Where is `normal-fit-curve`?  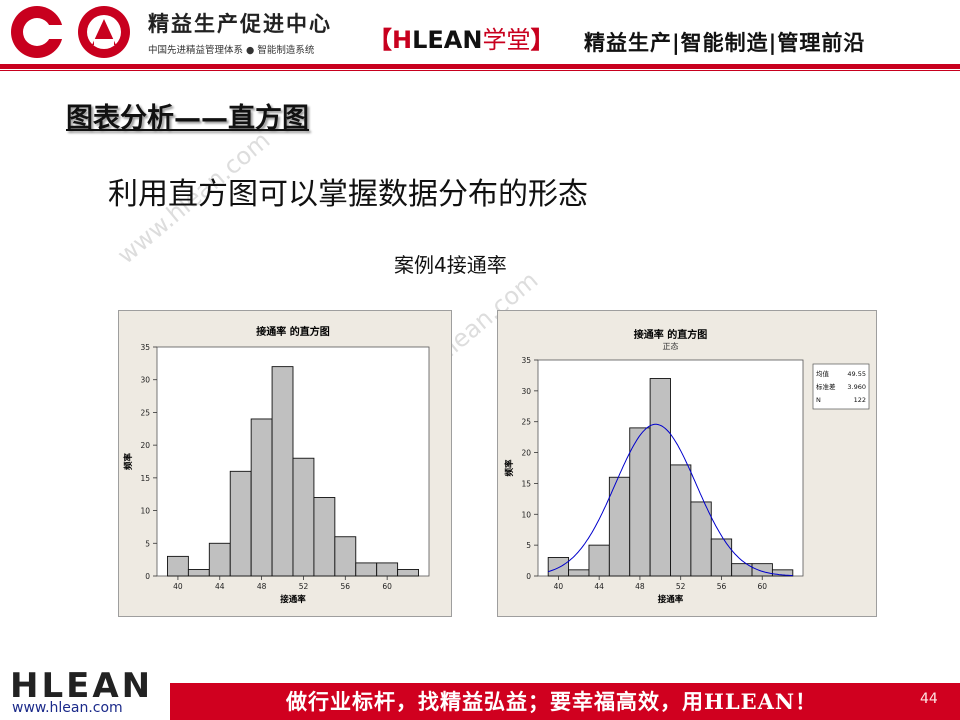
normal-fit-curve is located at coordinates (670, 499).